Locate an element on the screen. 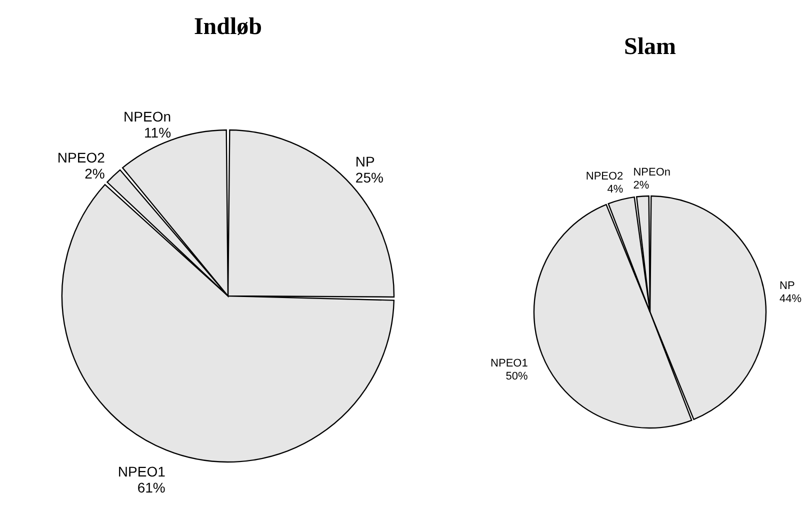  chart-title: Indløb is located at coordinates (228, 27).